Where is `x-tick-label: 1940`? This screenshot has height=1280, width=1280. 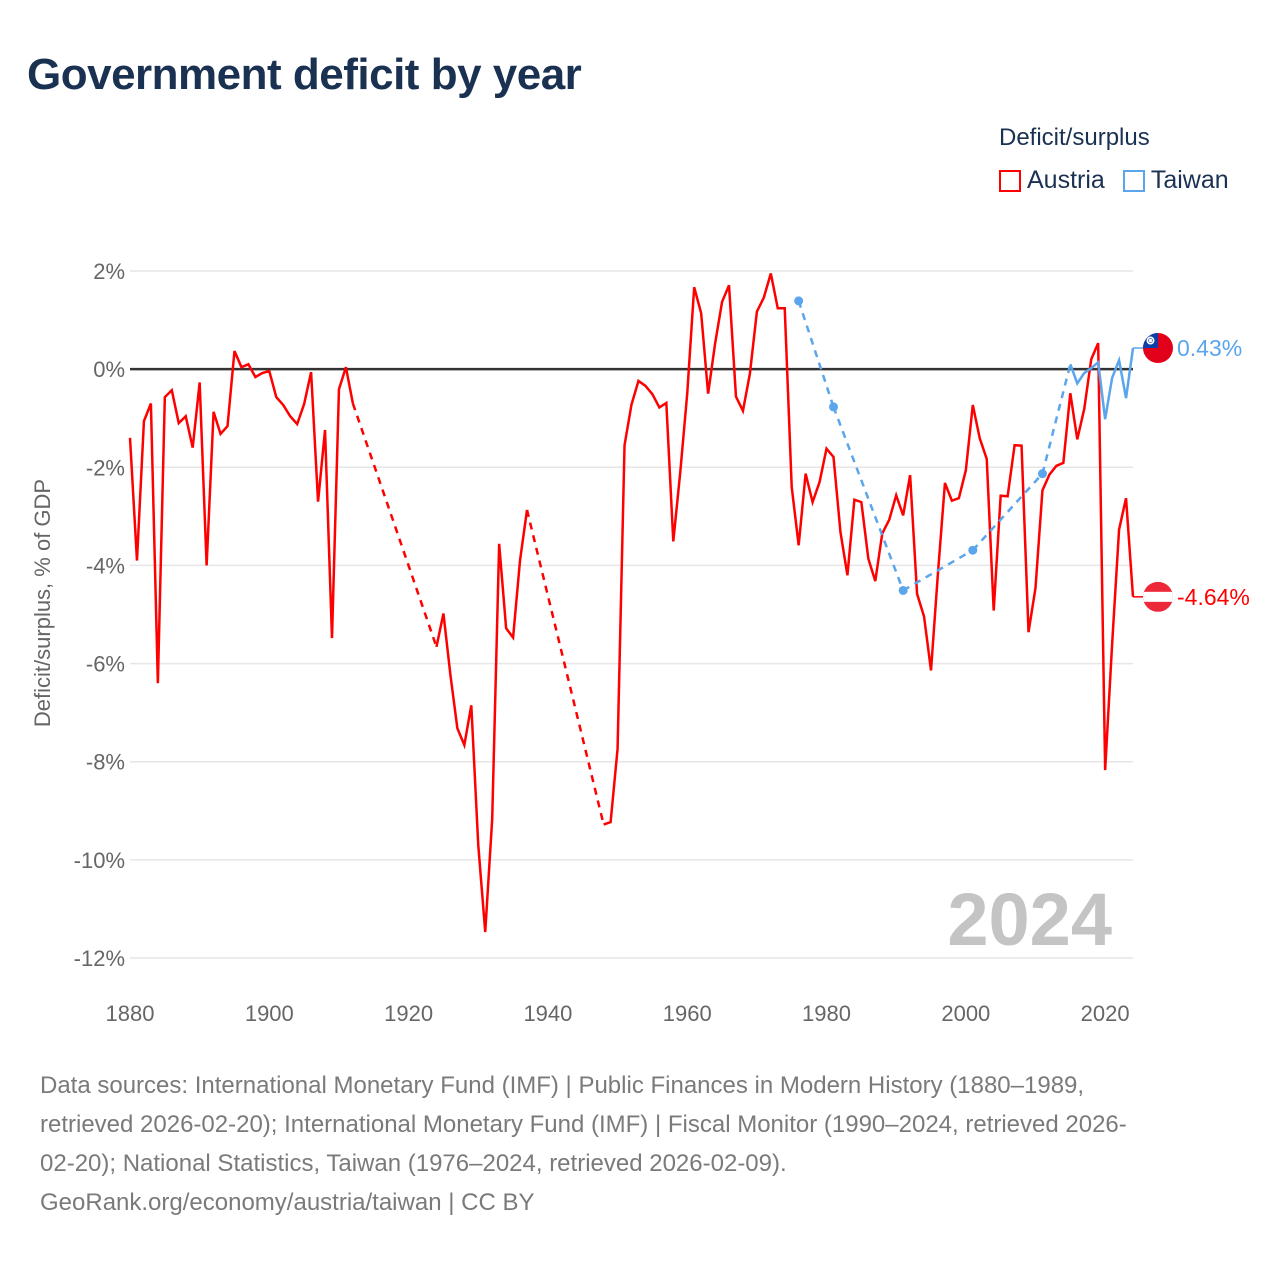 x-tick-label: 1940 is located at coordinates (547, 1013).